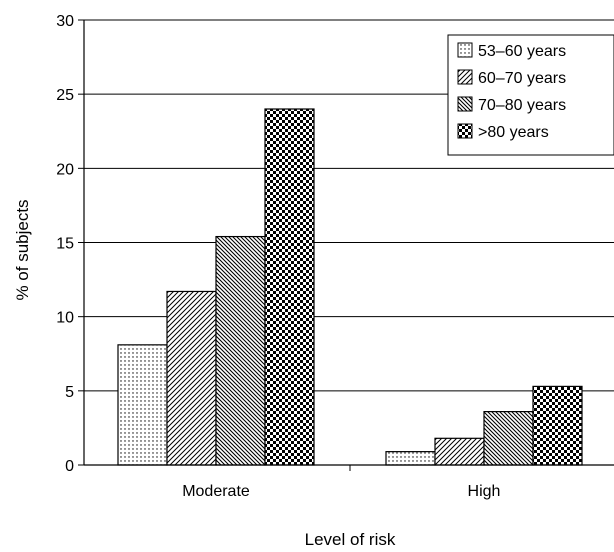  I want to click on y-axis-title: % of subjects, so click(22, 249).